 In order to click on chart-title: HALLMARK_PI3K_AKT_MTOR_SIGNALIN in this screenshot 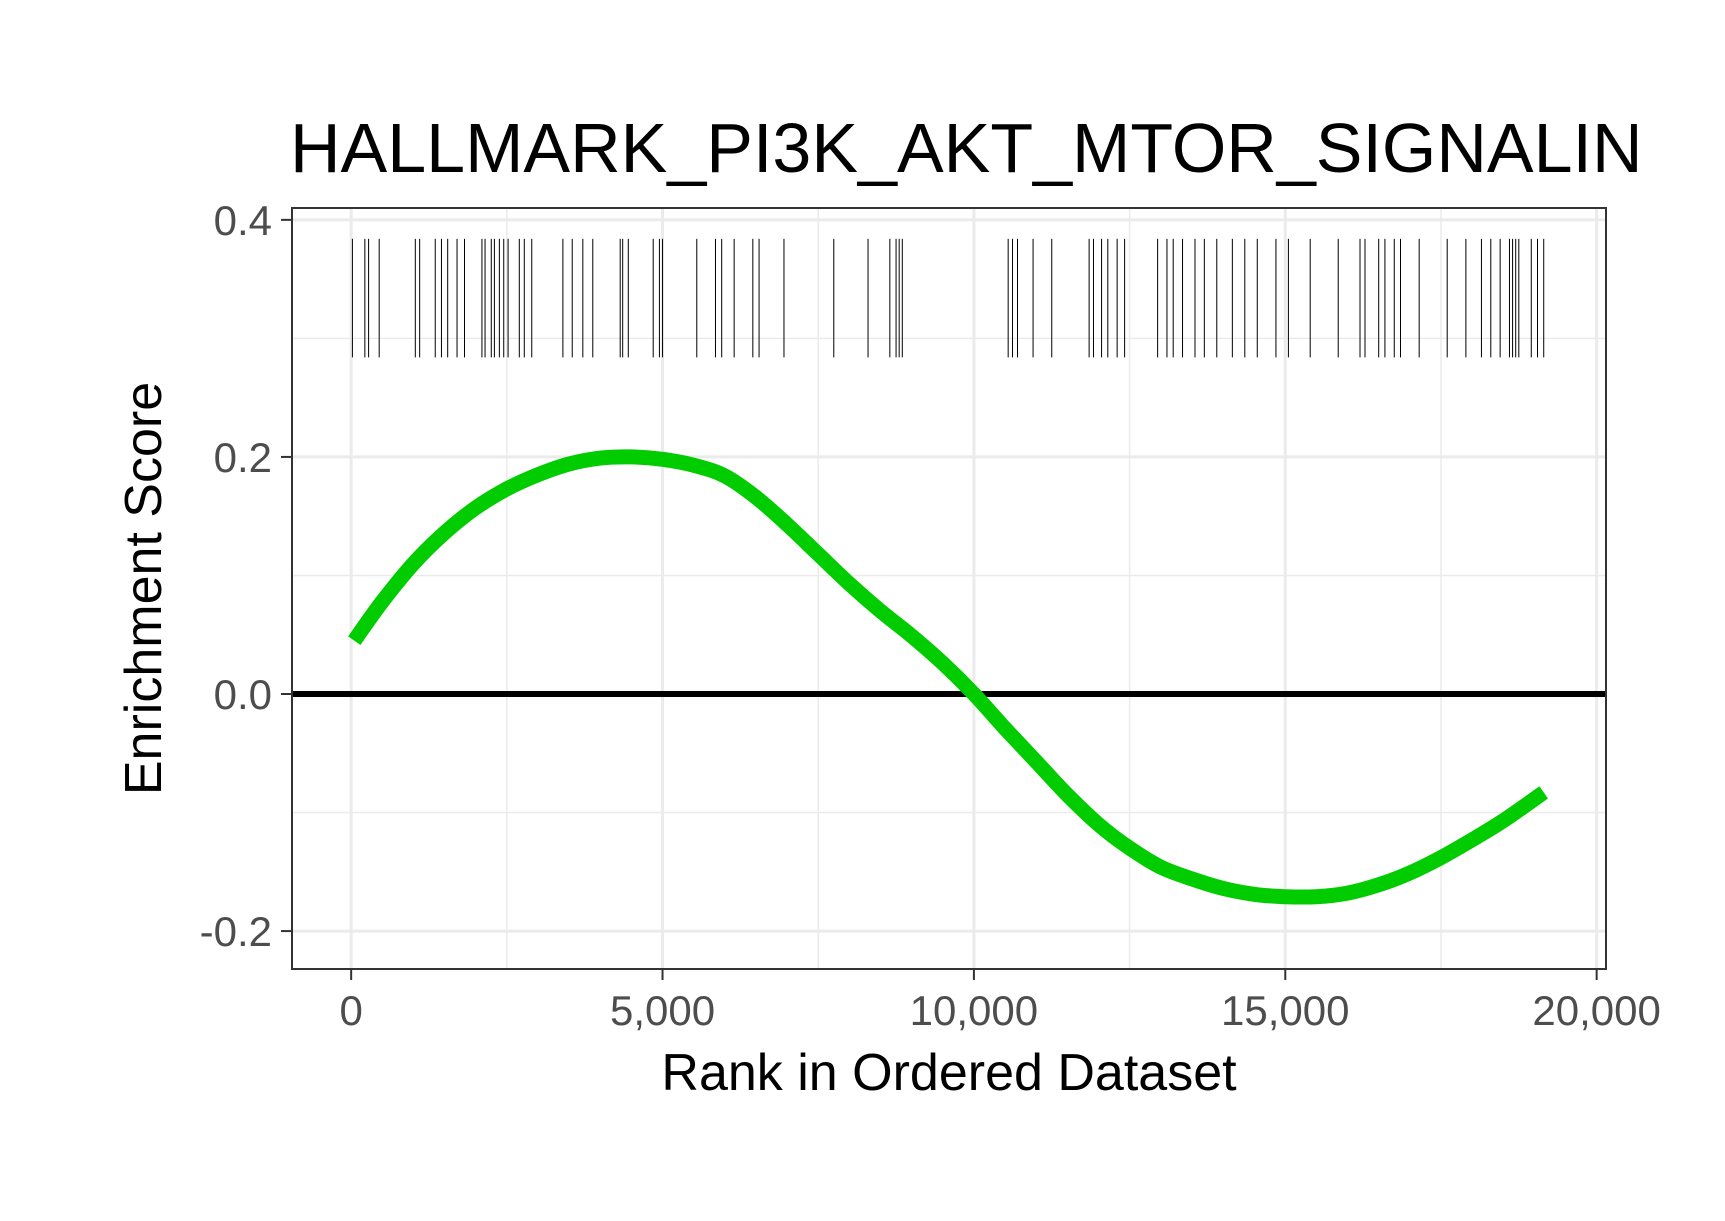, I will do `click(966, 148)`.